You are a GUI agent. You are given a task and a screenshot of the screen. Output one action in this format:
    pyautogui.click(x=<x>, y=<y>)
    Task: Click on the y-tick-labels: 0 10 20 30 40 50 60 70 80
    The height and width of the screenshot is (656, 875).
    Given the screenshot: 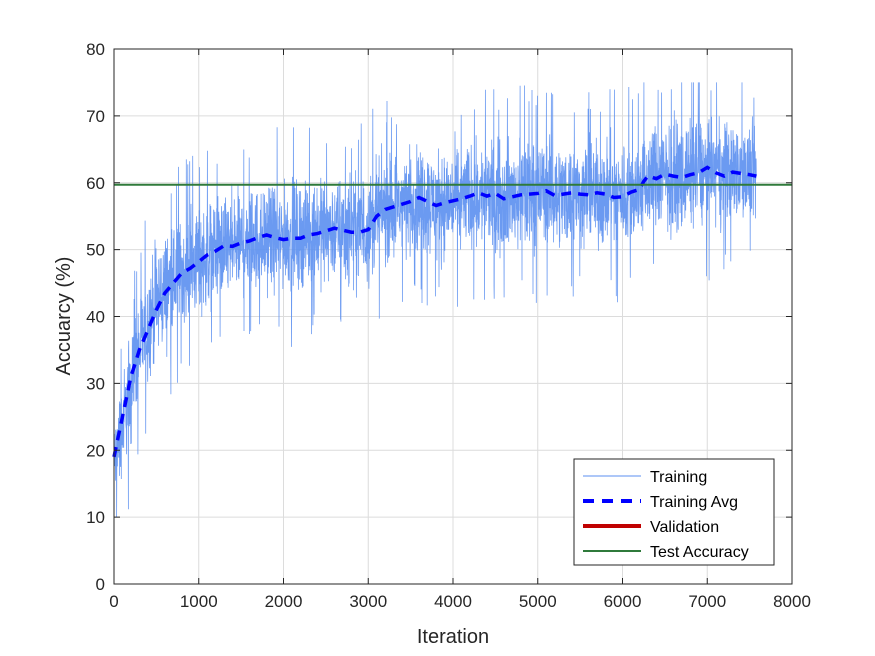 What is the action you would take?
    pyautogui.click(x=95, y=317)
    